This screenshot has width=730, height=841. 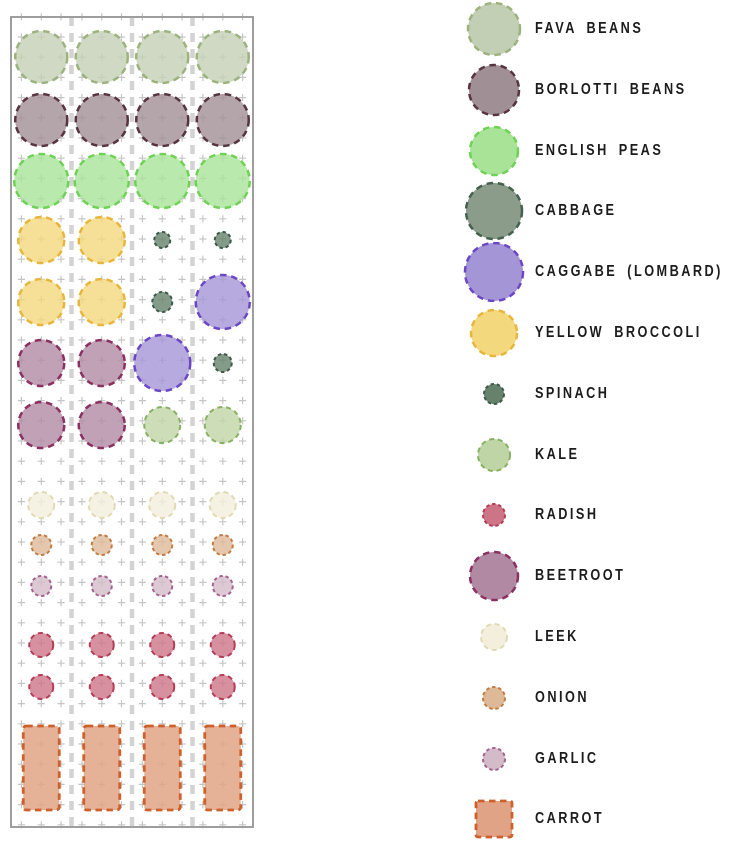 What do you see at coordinates (494, 515) in the screenshot?
I see `legend-swatch-radish-icon` at bounding box center [494, 515].